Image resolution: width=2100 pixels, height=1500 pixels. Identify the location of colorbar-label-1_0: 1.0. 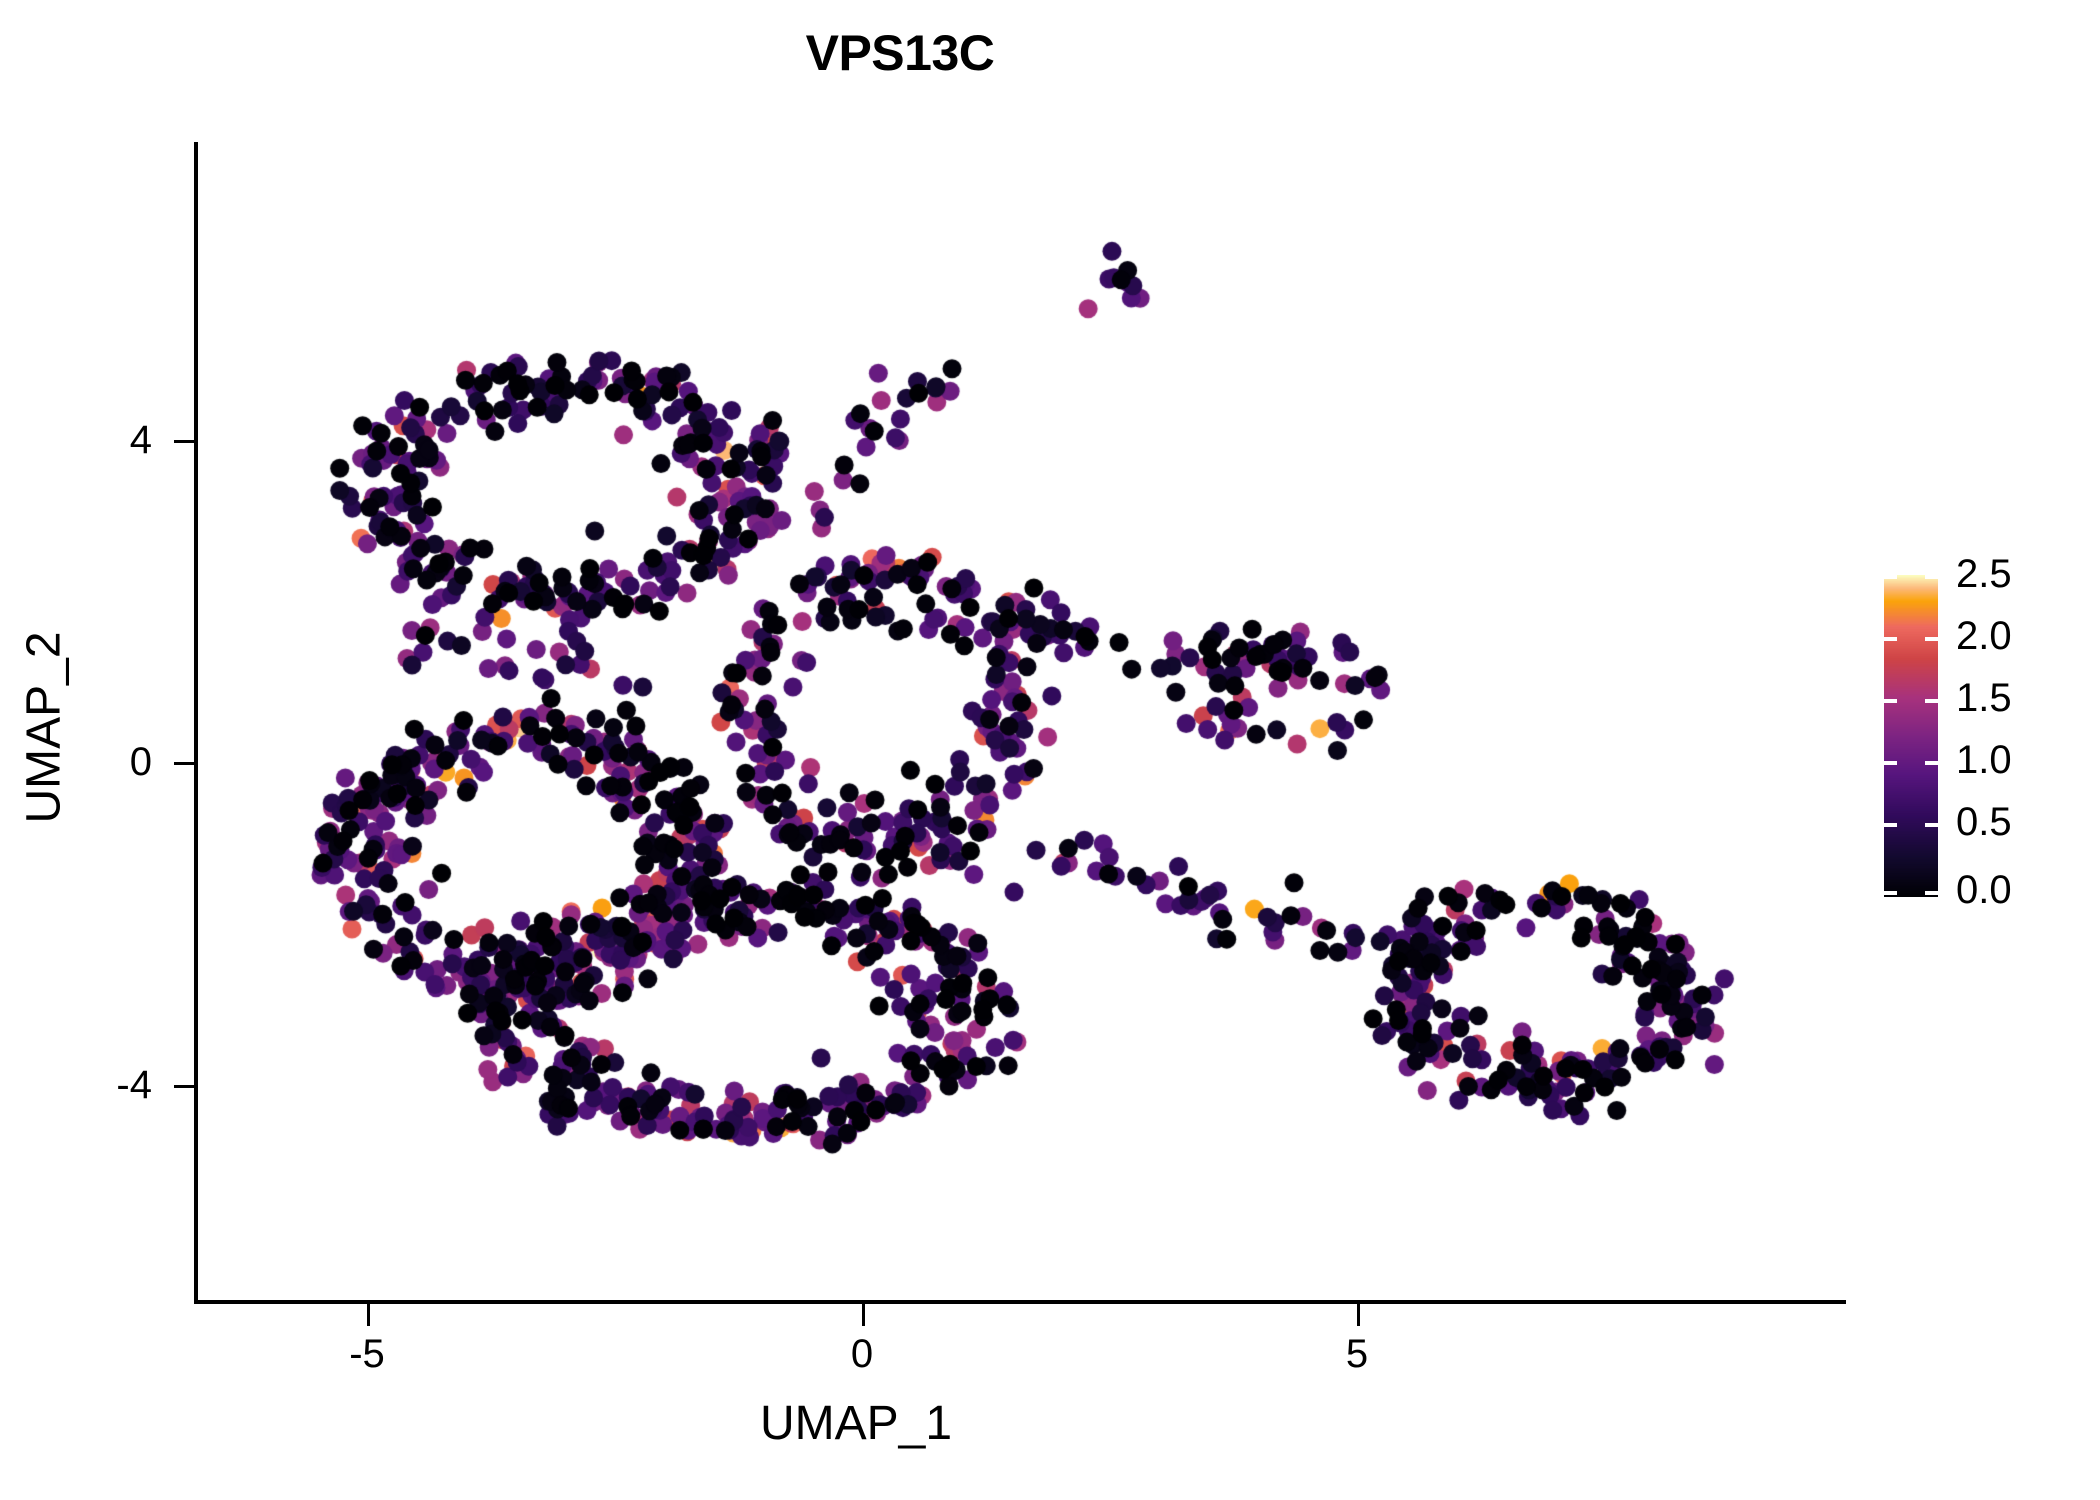
(1984, 760).